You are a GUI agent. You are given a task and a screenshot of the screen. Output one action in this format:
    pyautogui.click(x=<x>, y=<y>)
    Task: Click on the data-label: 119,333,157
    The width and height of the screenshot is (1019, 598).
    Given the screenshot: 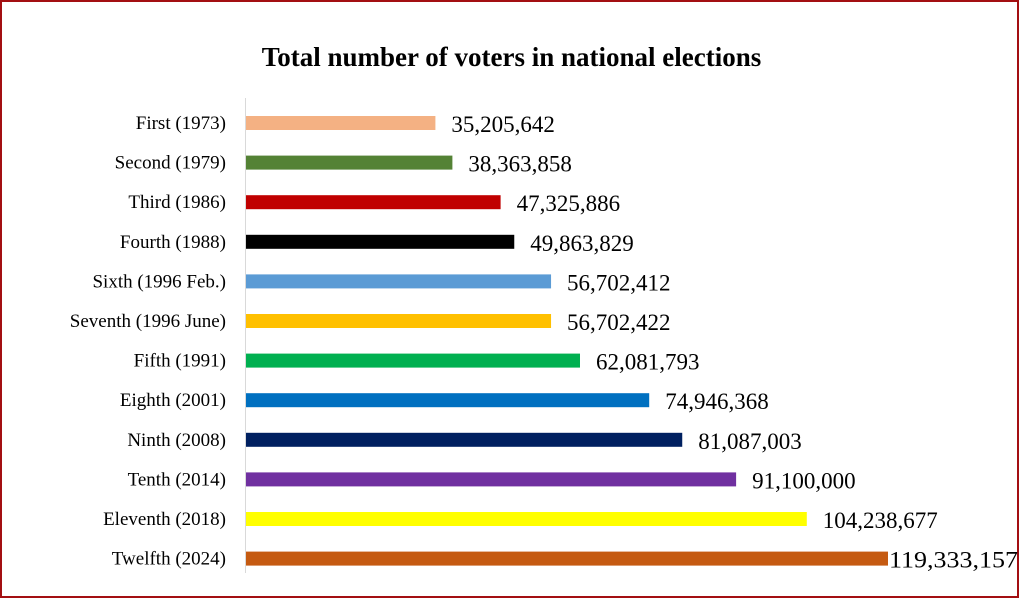 What is the action you would take?
    pyautogui.click(x=953, y=560)
    